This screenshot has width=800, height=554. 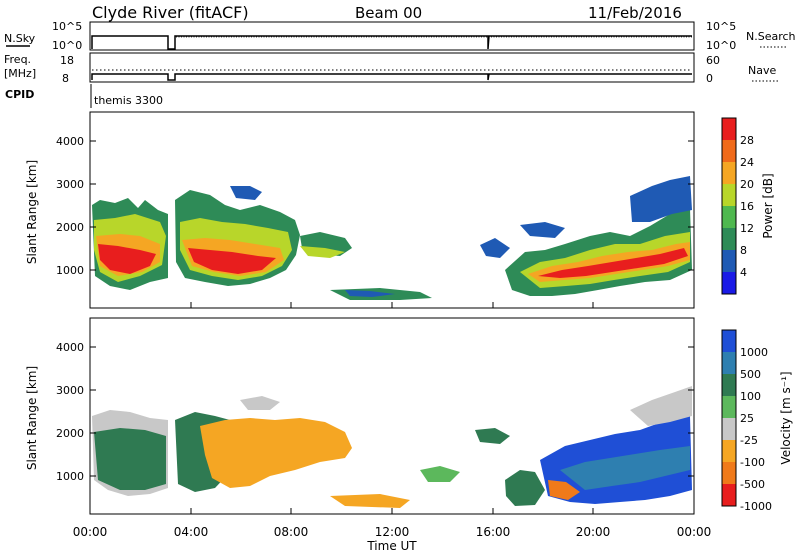 I want to click on power-cb-tick-12: 12, so click(x=747, y=228).